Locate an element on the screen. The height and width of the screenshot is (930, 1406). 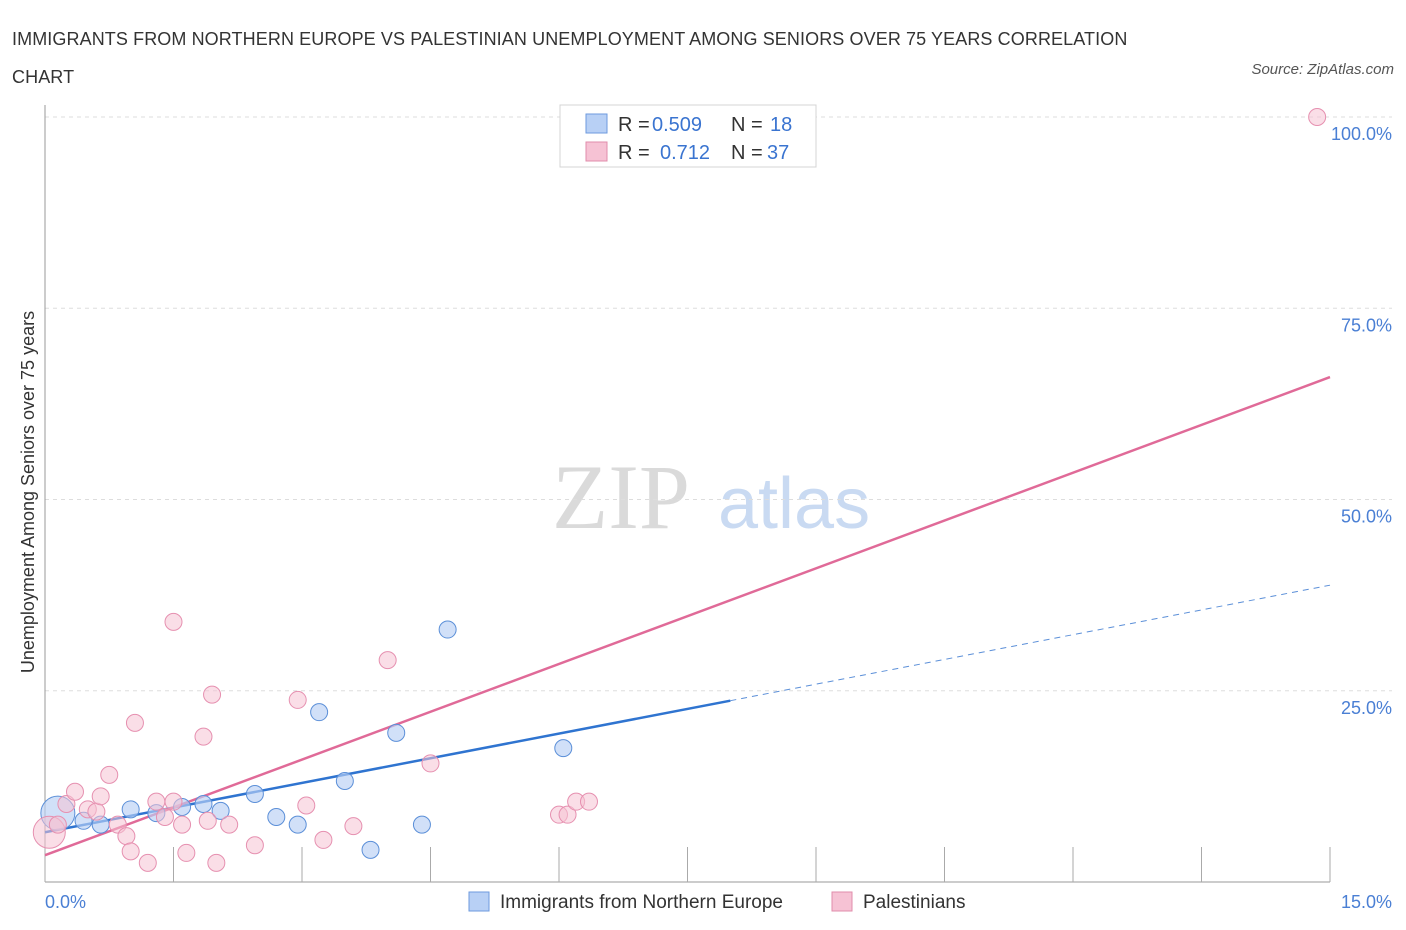
y-tick-label-25: 25.0% is located at coordinates (1366, 708).